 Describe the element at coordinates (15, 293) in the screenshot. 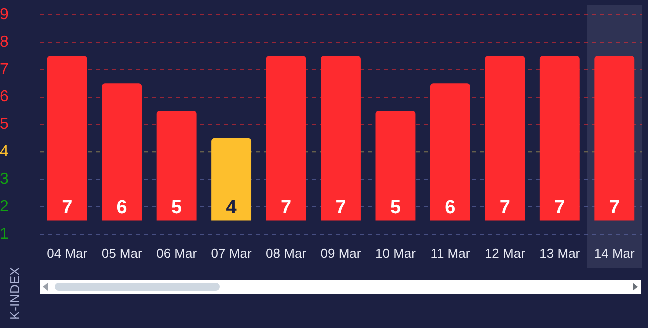

I see `y-axis-title: K-INDEX` at that location.